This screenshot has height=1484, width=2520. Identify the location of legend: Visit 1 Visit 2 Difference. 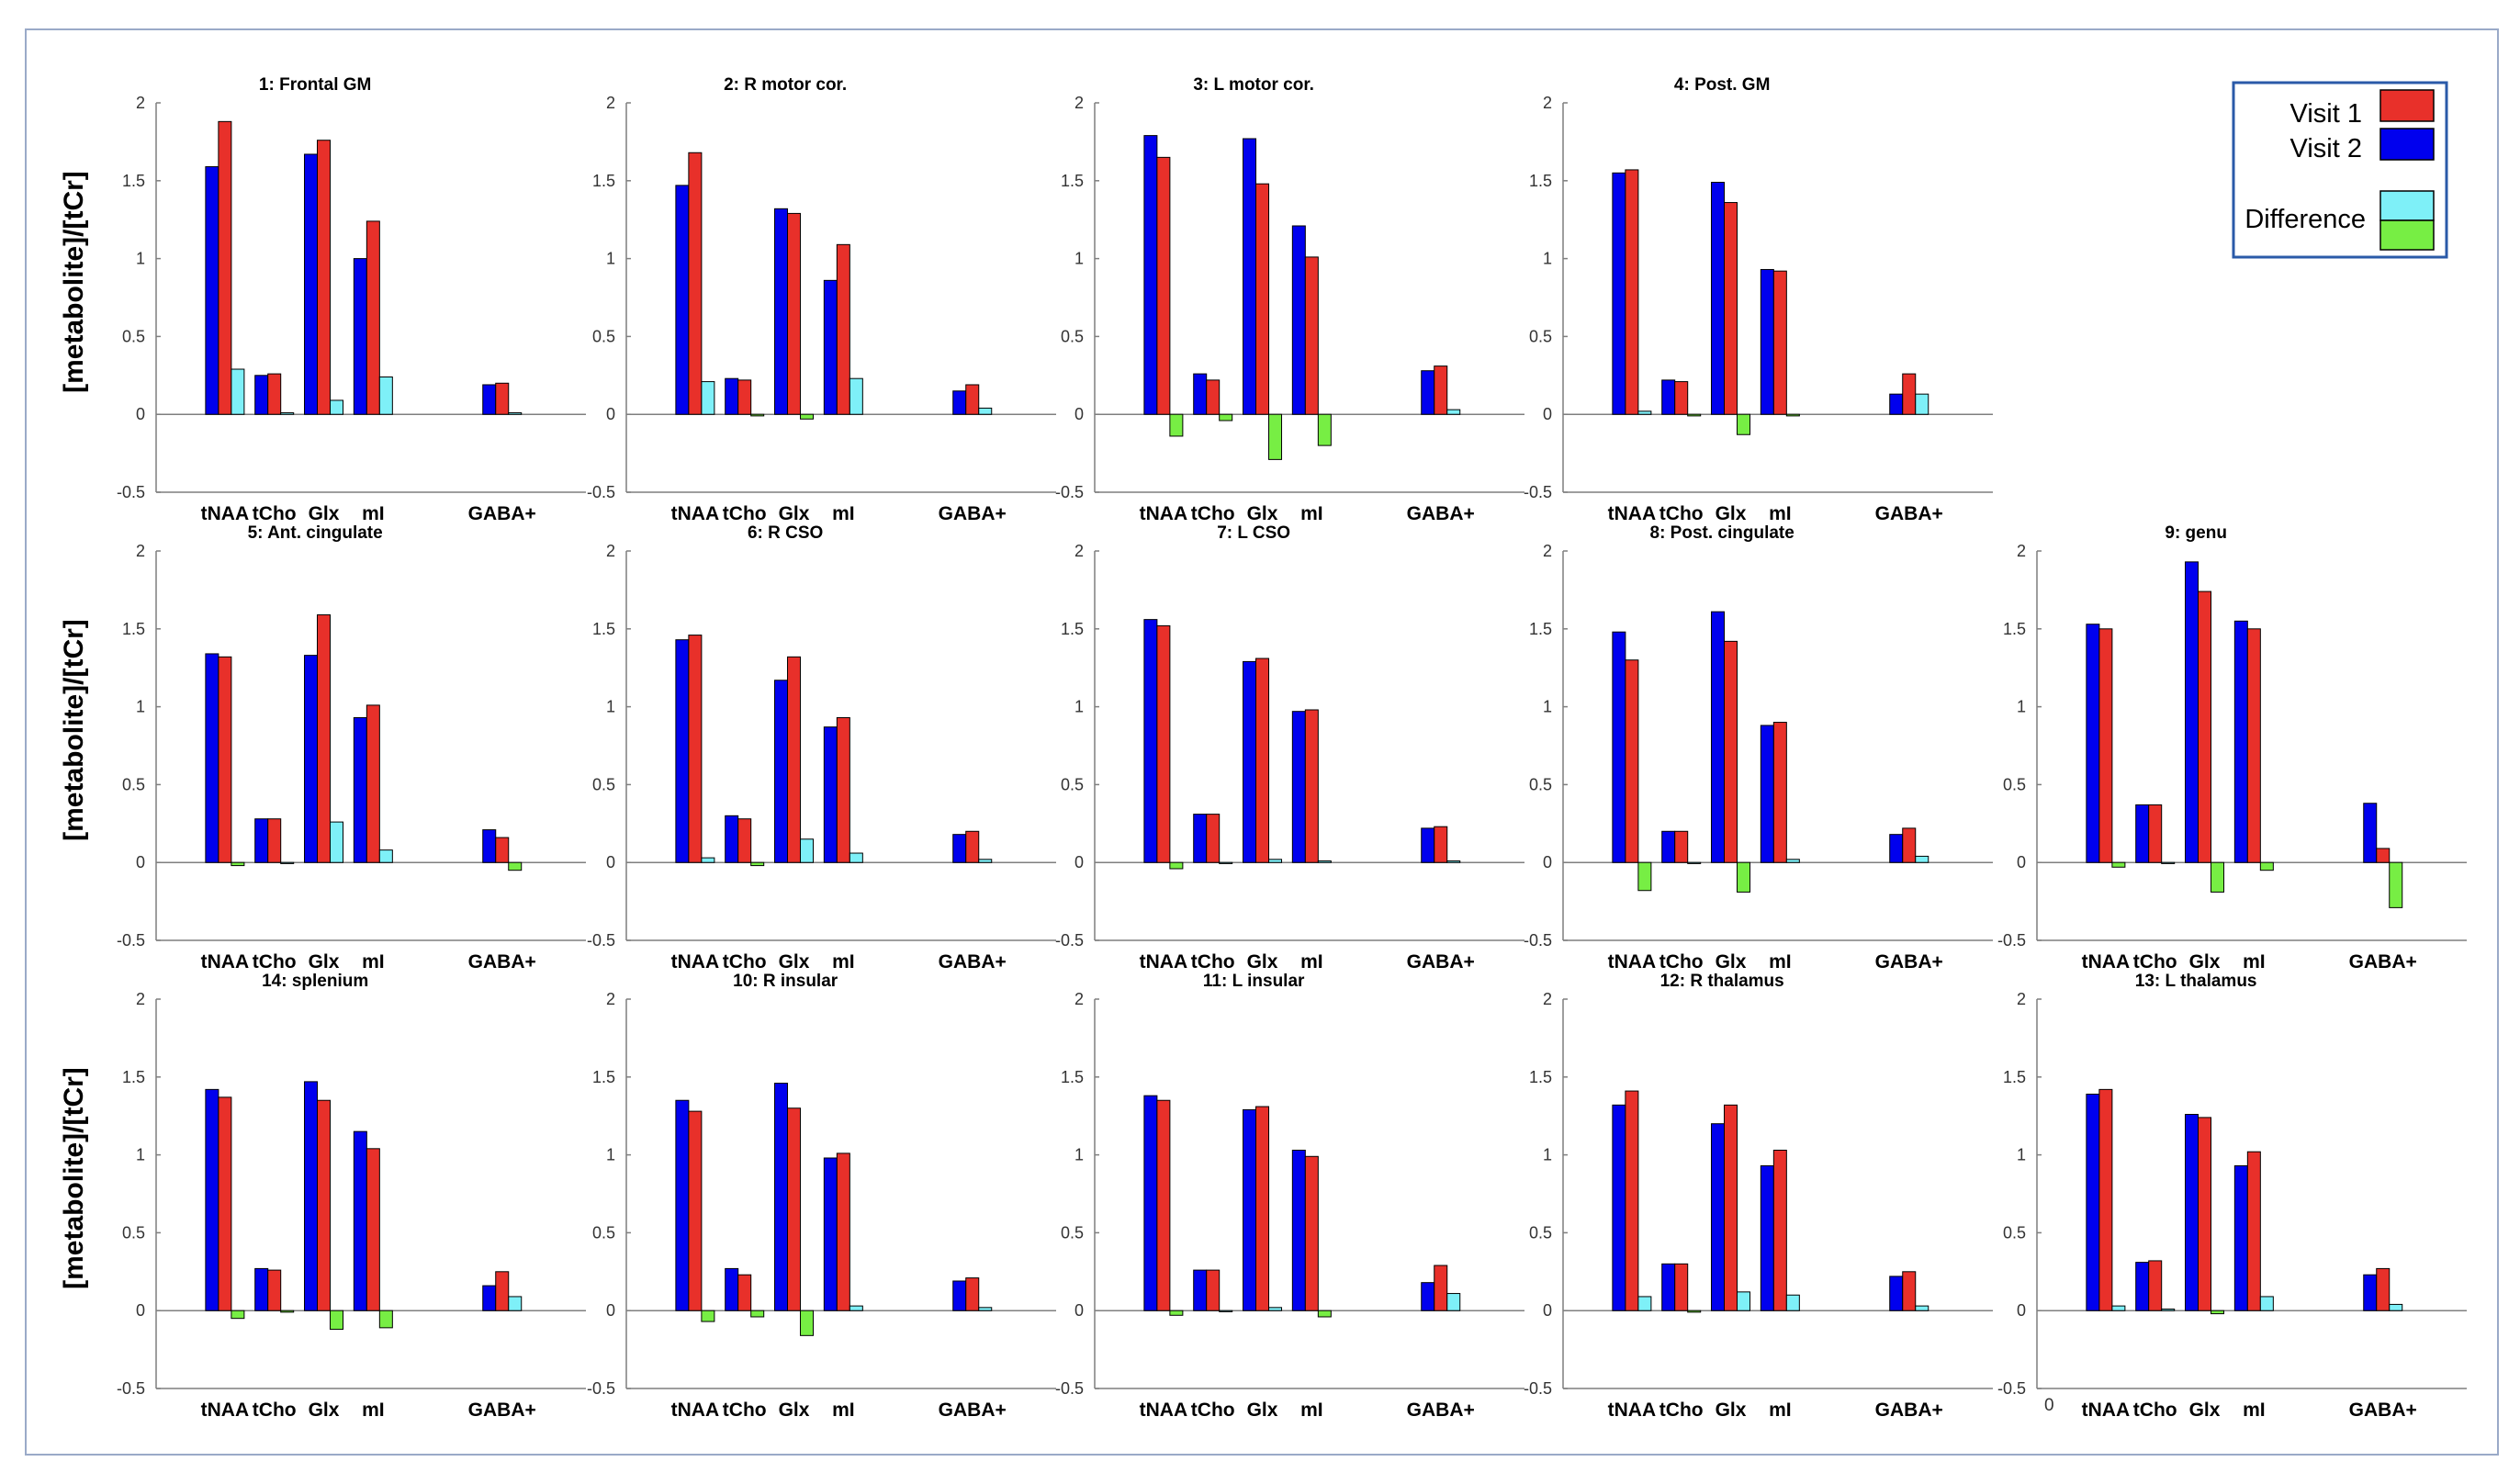
(2340, 170).